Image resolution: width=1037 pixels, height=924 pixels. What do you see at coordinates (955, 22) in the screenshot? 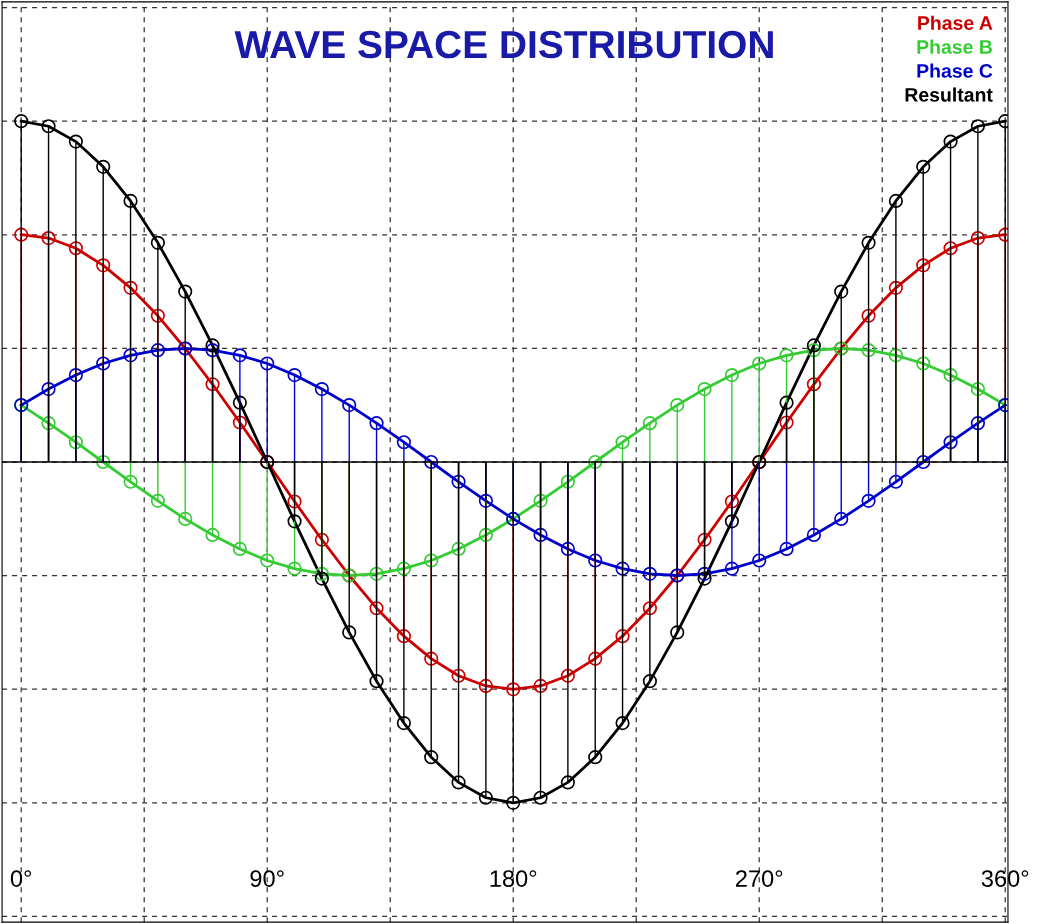
I see `text: Phase A` at bounding box center [955, 22].